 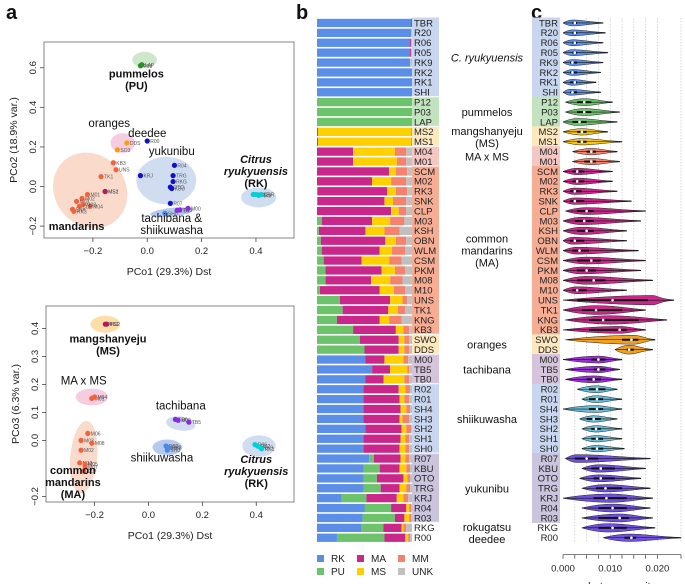 What do you see at coordinates (547, 261) in the screenshot?
I see `sample-label: CSM` at bounding box center [547, 261].